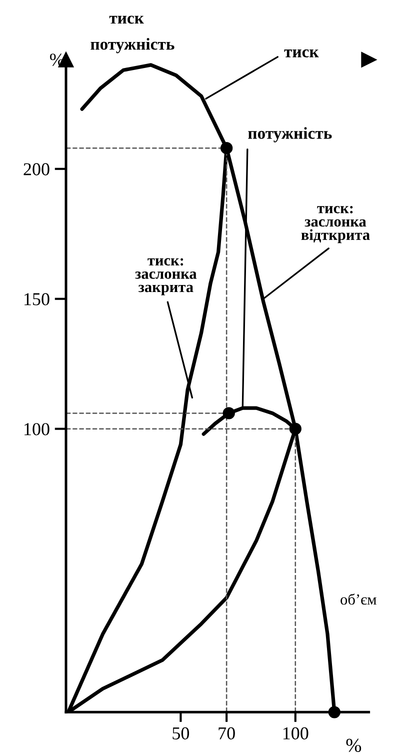  What do you see at coordinates (132, 46) in the screenshot?
I see `text: потужність` at bounding box center [132, 46].